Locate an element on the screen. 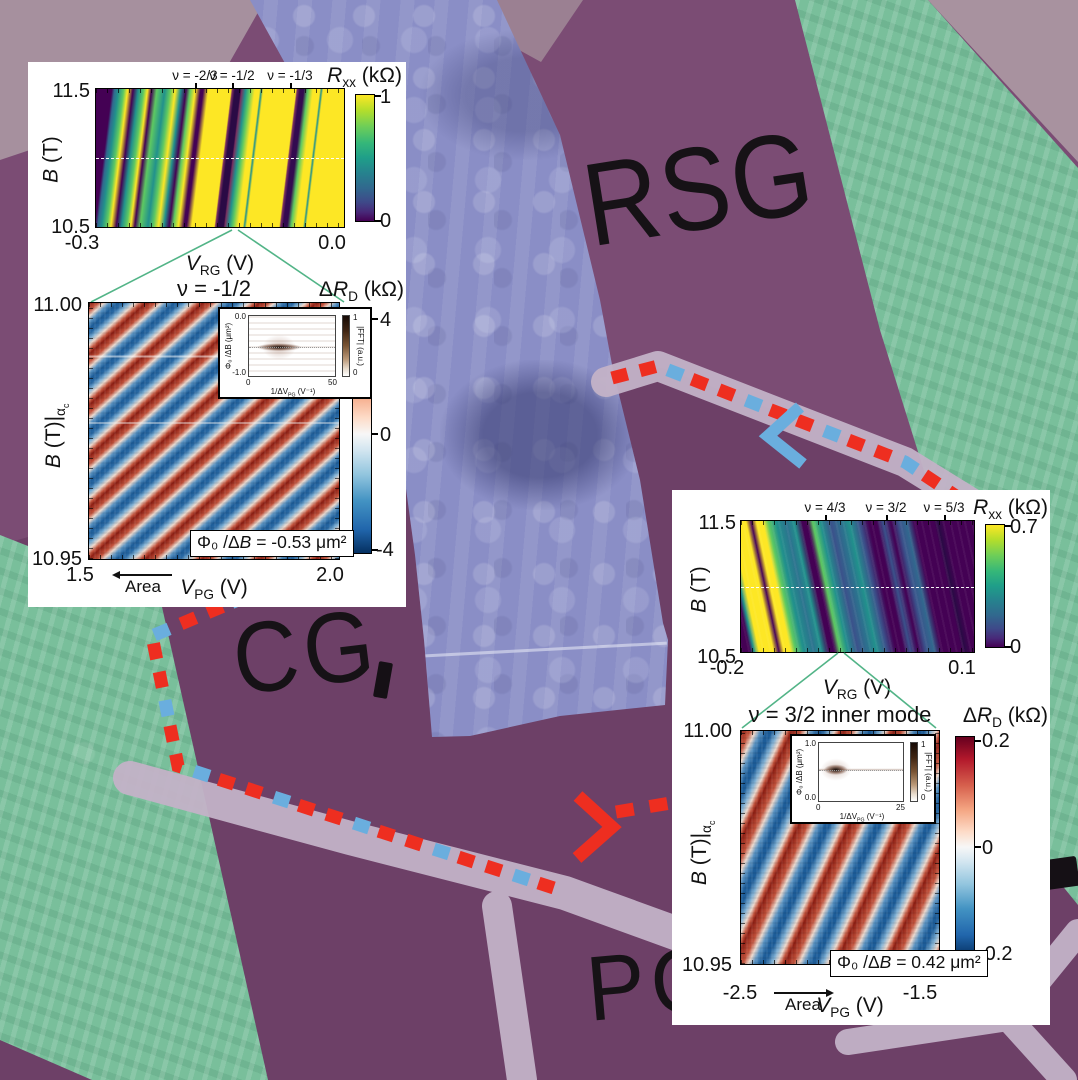 This screenshot has height=1080, width=1078. fft-x-tick: 0 is located at coordinates (818, 807).